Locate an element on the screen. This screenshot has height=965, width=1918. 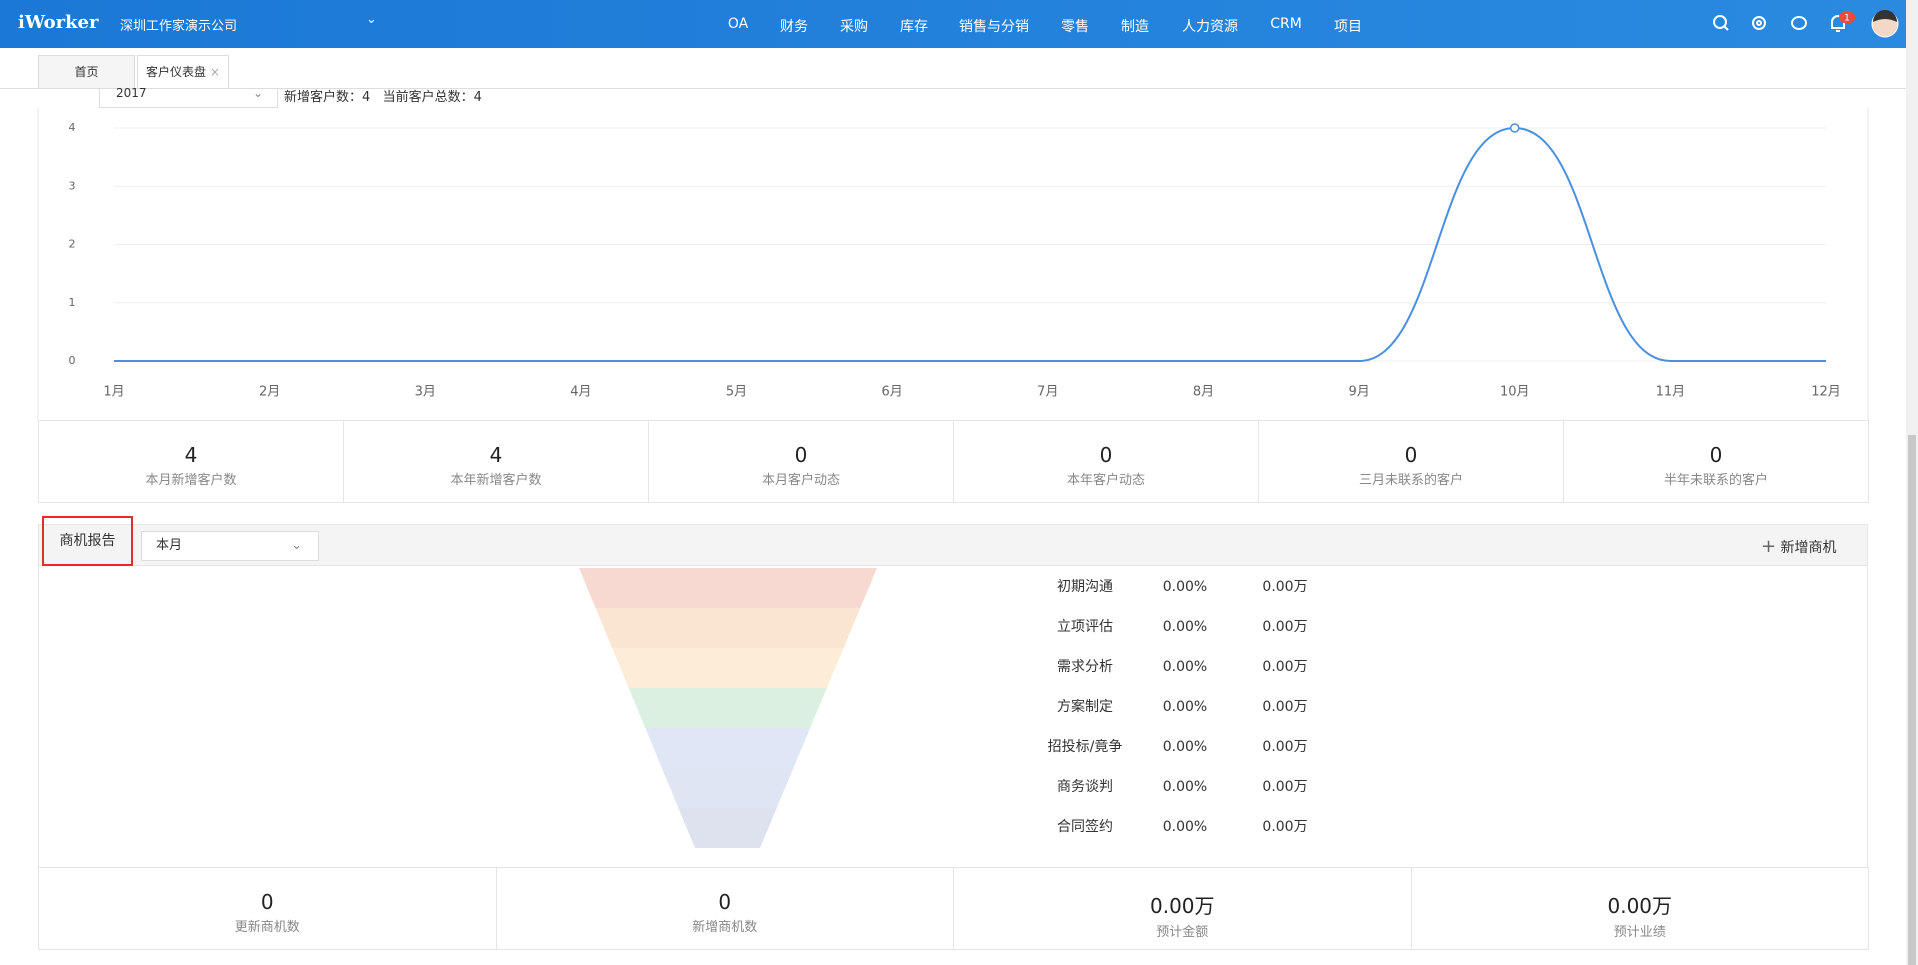
badge is located at coordinates (1847, 17).